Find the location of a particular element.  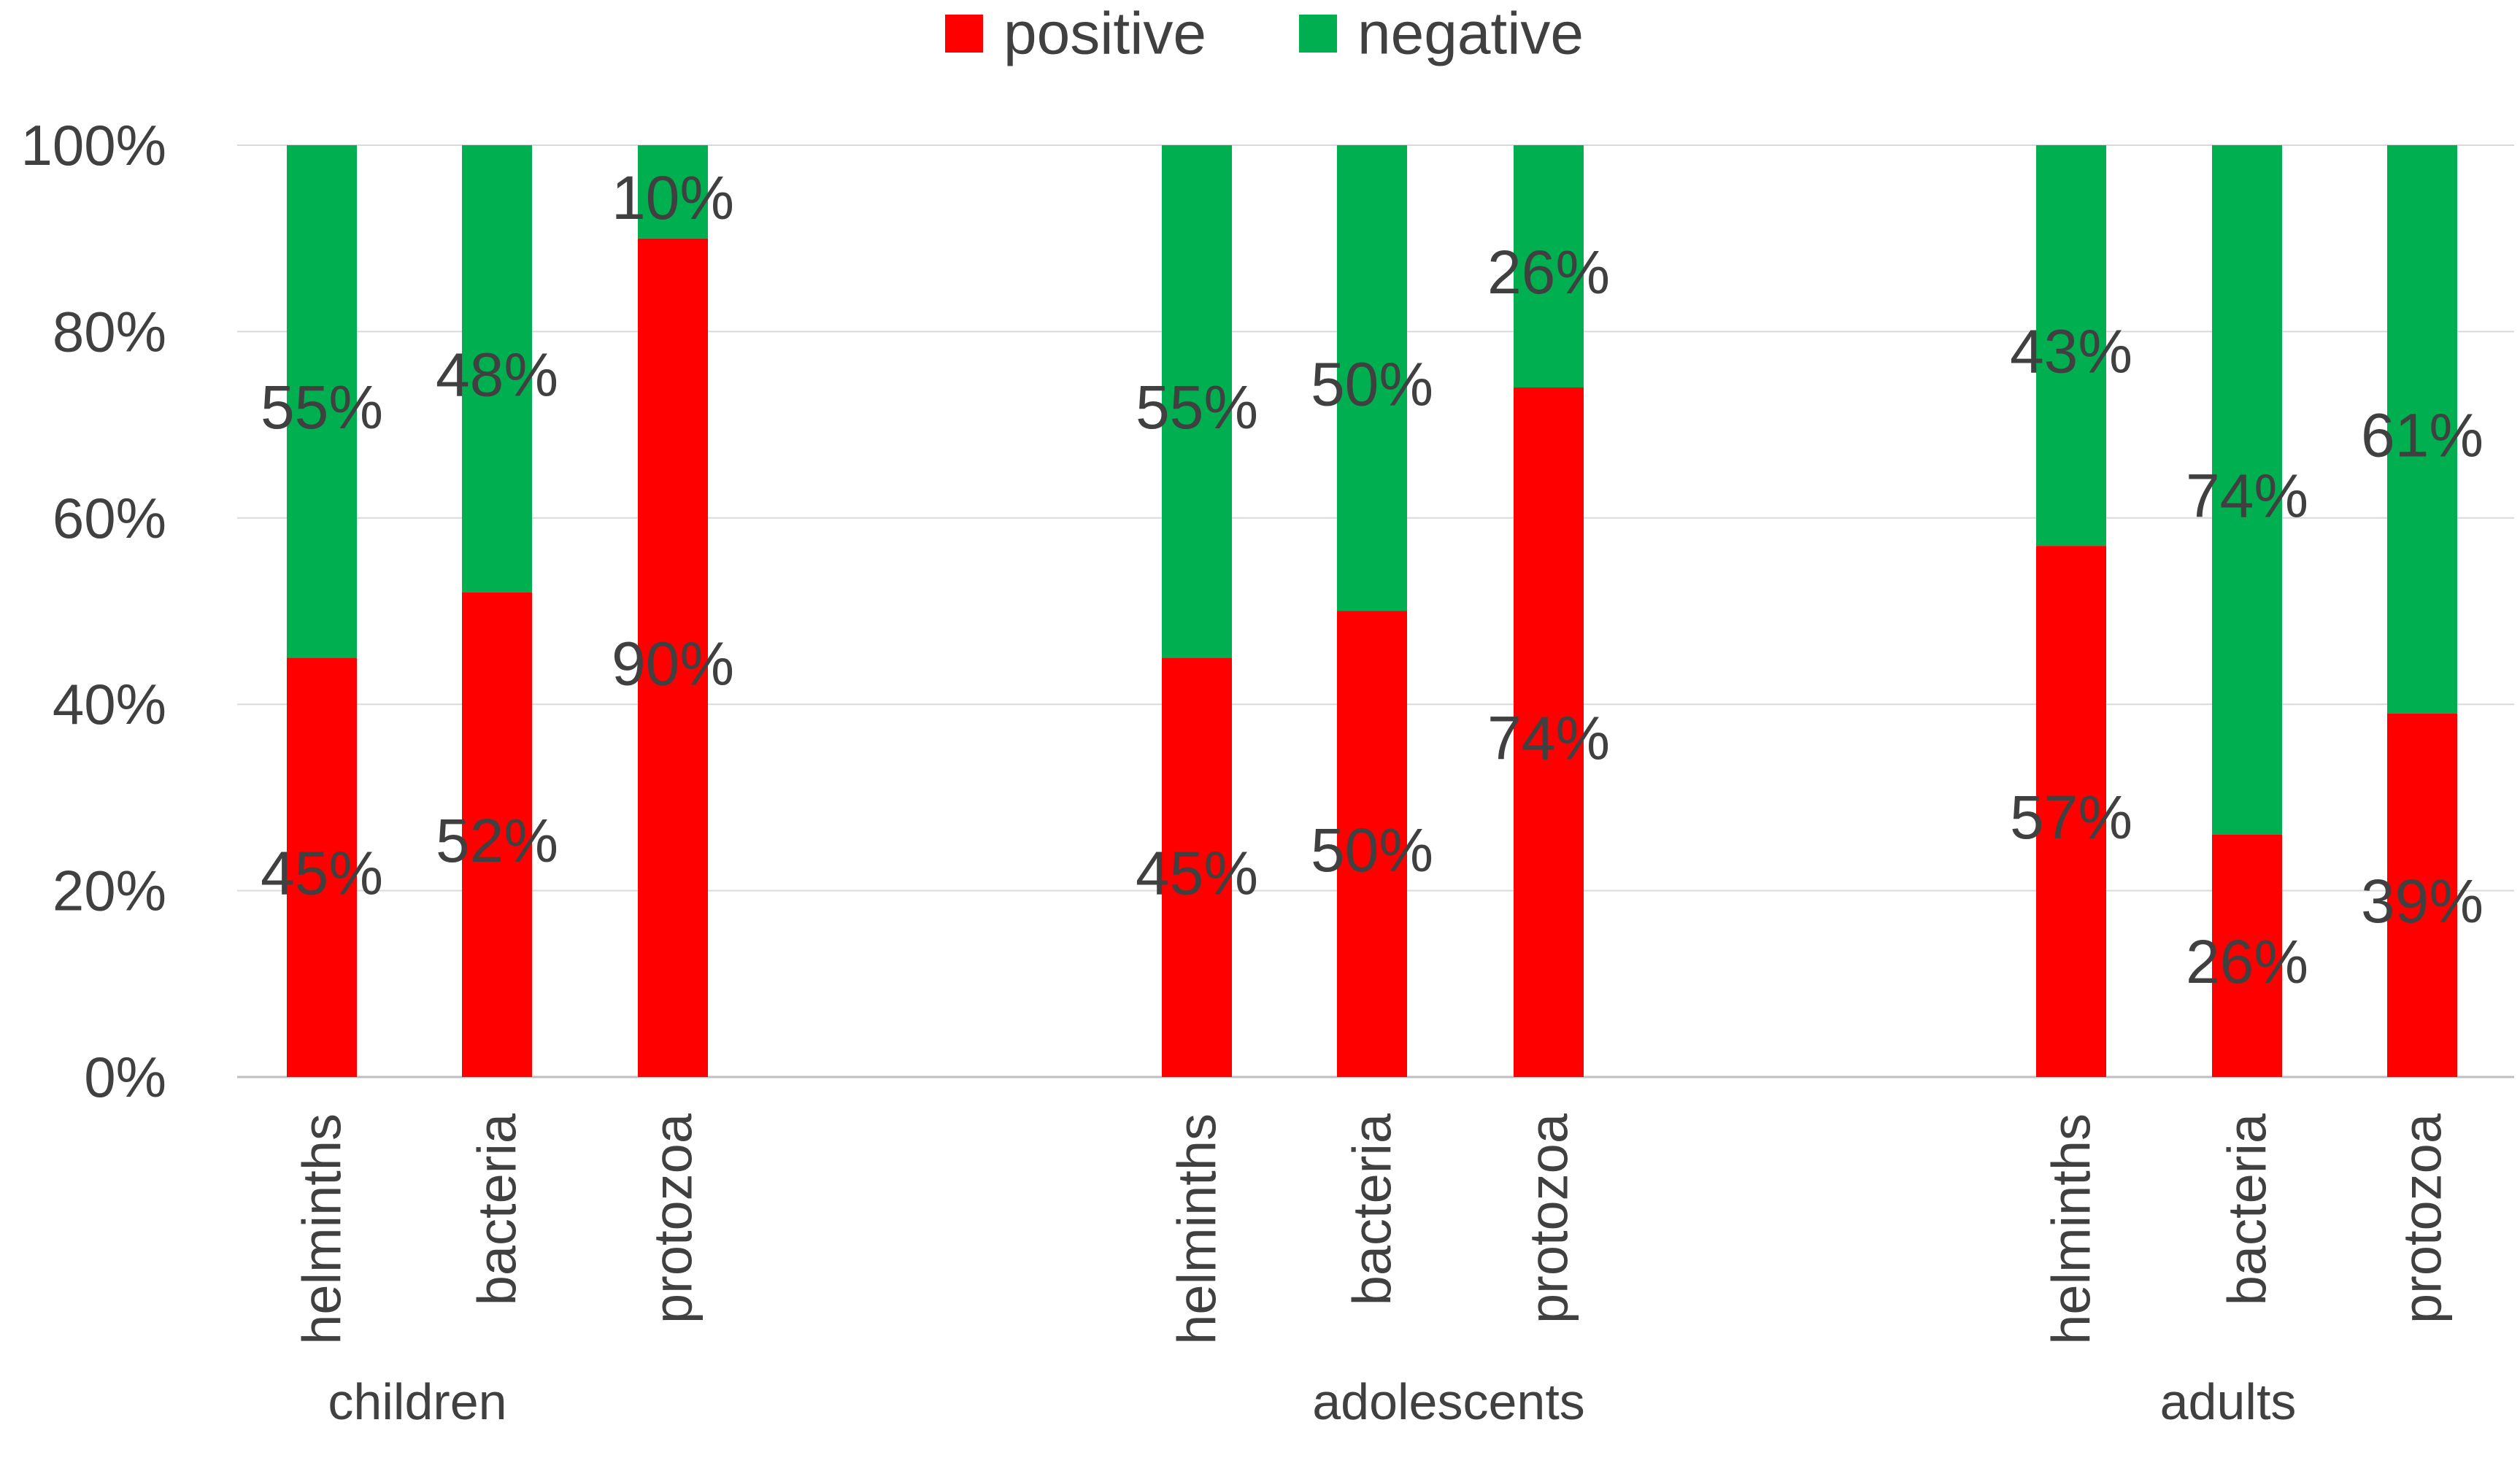

legend-label-negative: negative is located at coordinates (1470, 34).